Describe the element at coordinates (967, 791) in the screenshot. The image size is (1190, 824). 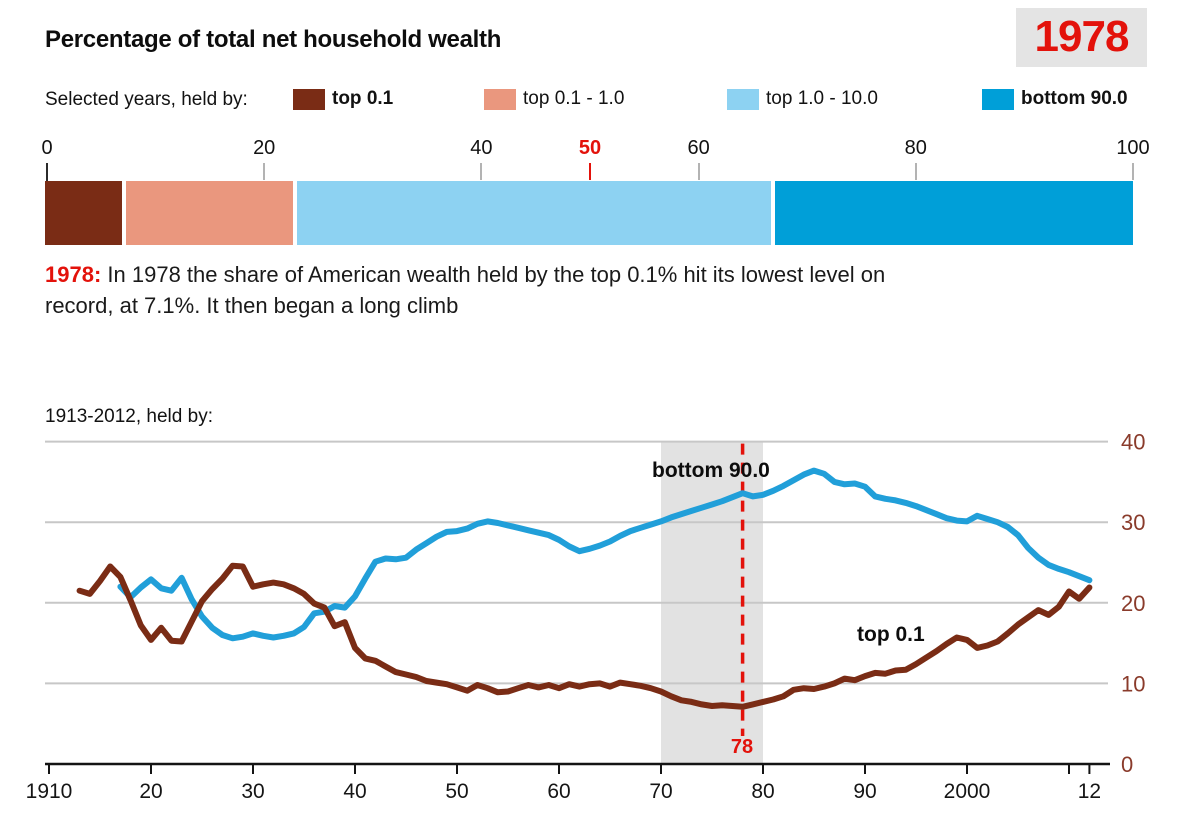
I see `x-axis-label-2000: 2000` at that location.